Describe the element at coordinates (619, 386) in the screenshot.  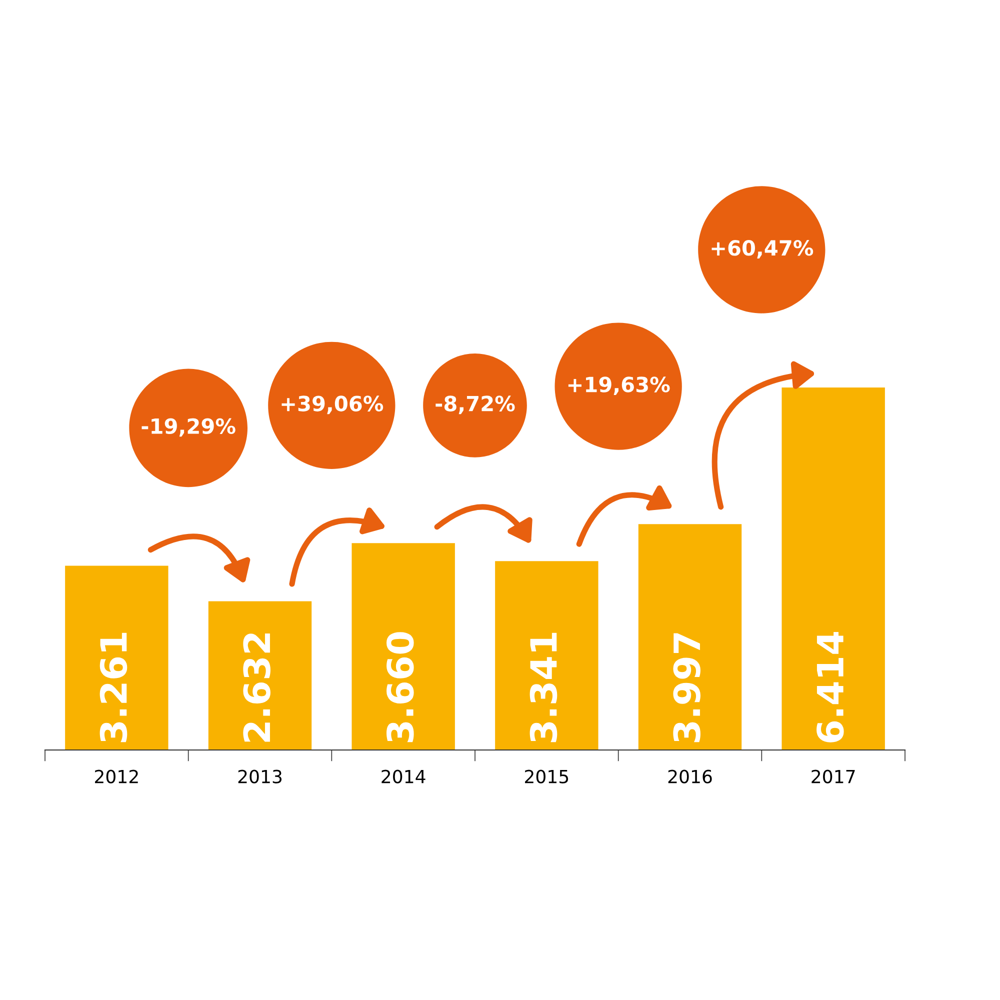
I see `annotation: +19,63%` at that location.